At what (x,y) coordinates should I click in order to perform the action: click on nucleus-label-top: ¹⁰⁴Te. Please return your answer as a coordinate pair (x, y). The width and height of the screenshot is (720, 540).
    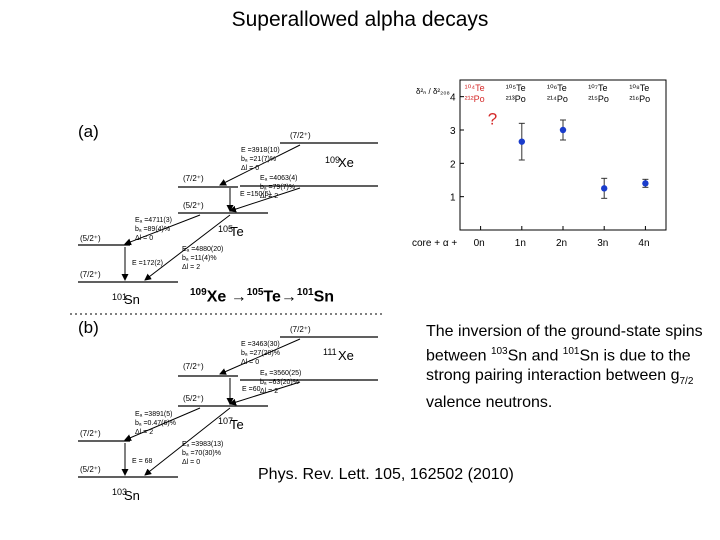
    Looking at the image, I should click on (475, 88).